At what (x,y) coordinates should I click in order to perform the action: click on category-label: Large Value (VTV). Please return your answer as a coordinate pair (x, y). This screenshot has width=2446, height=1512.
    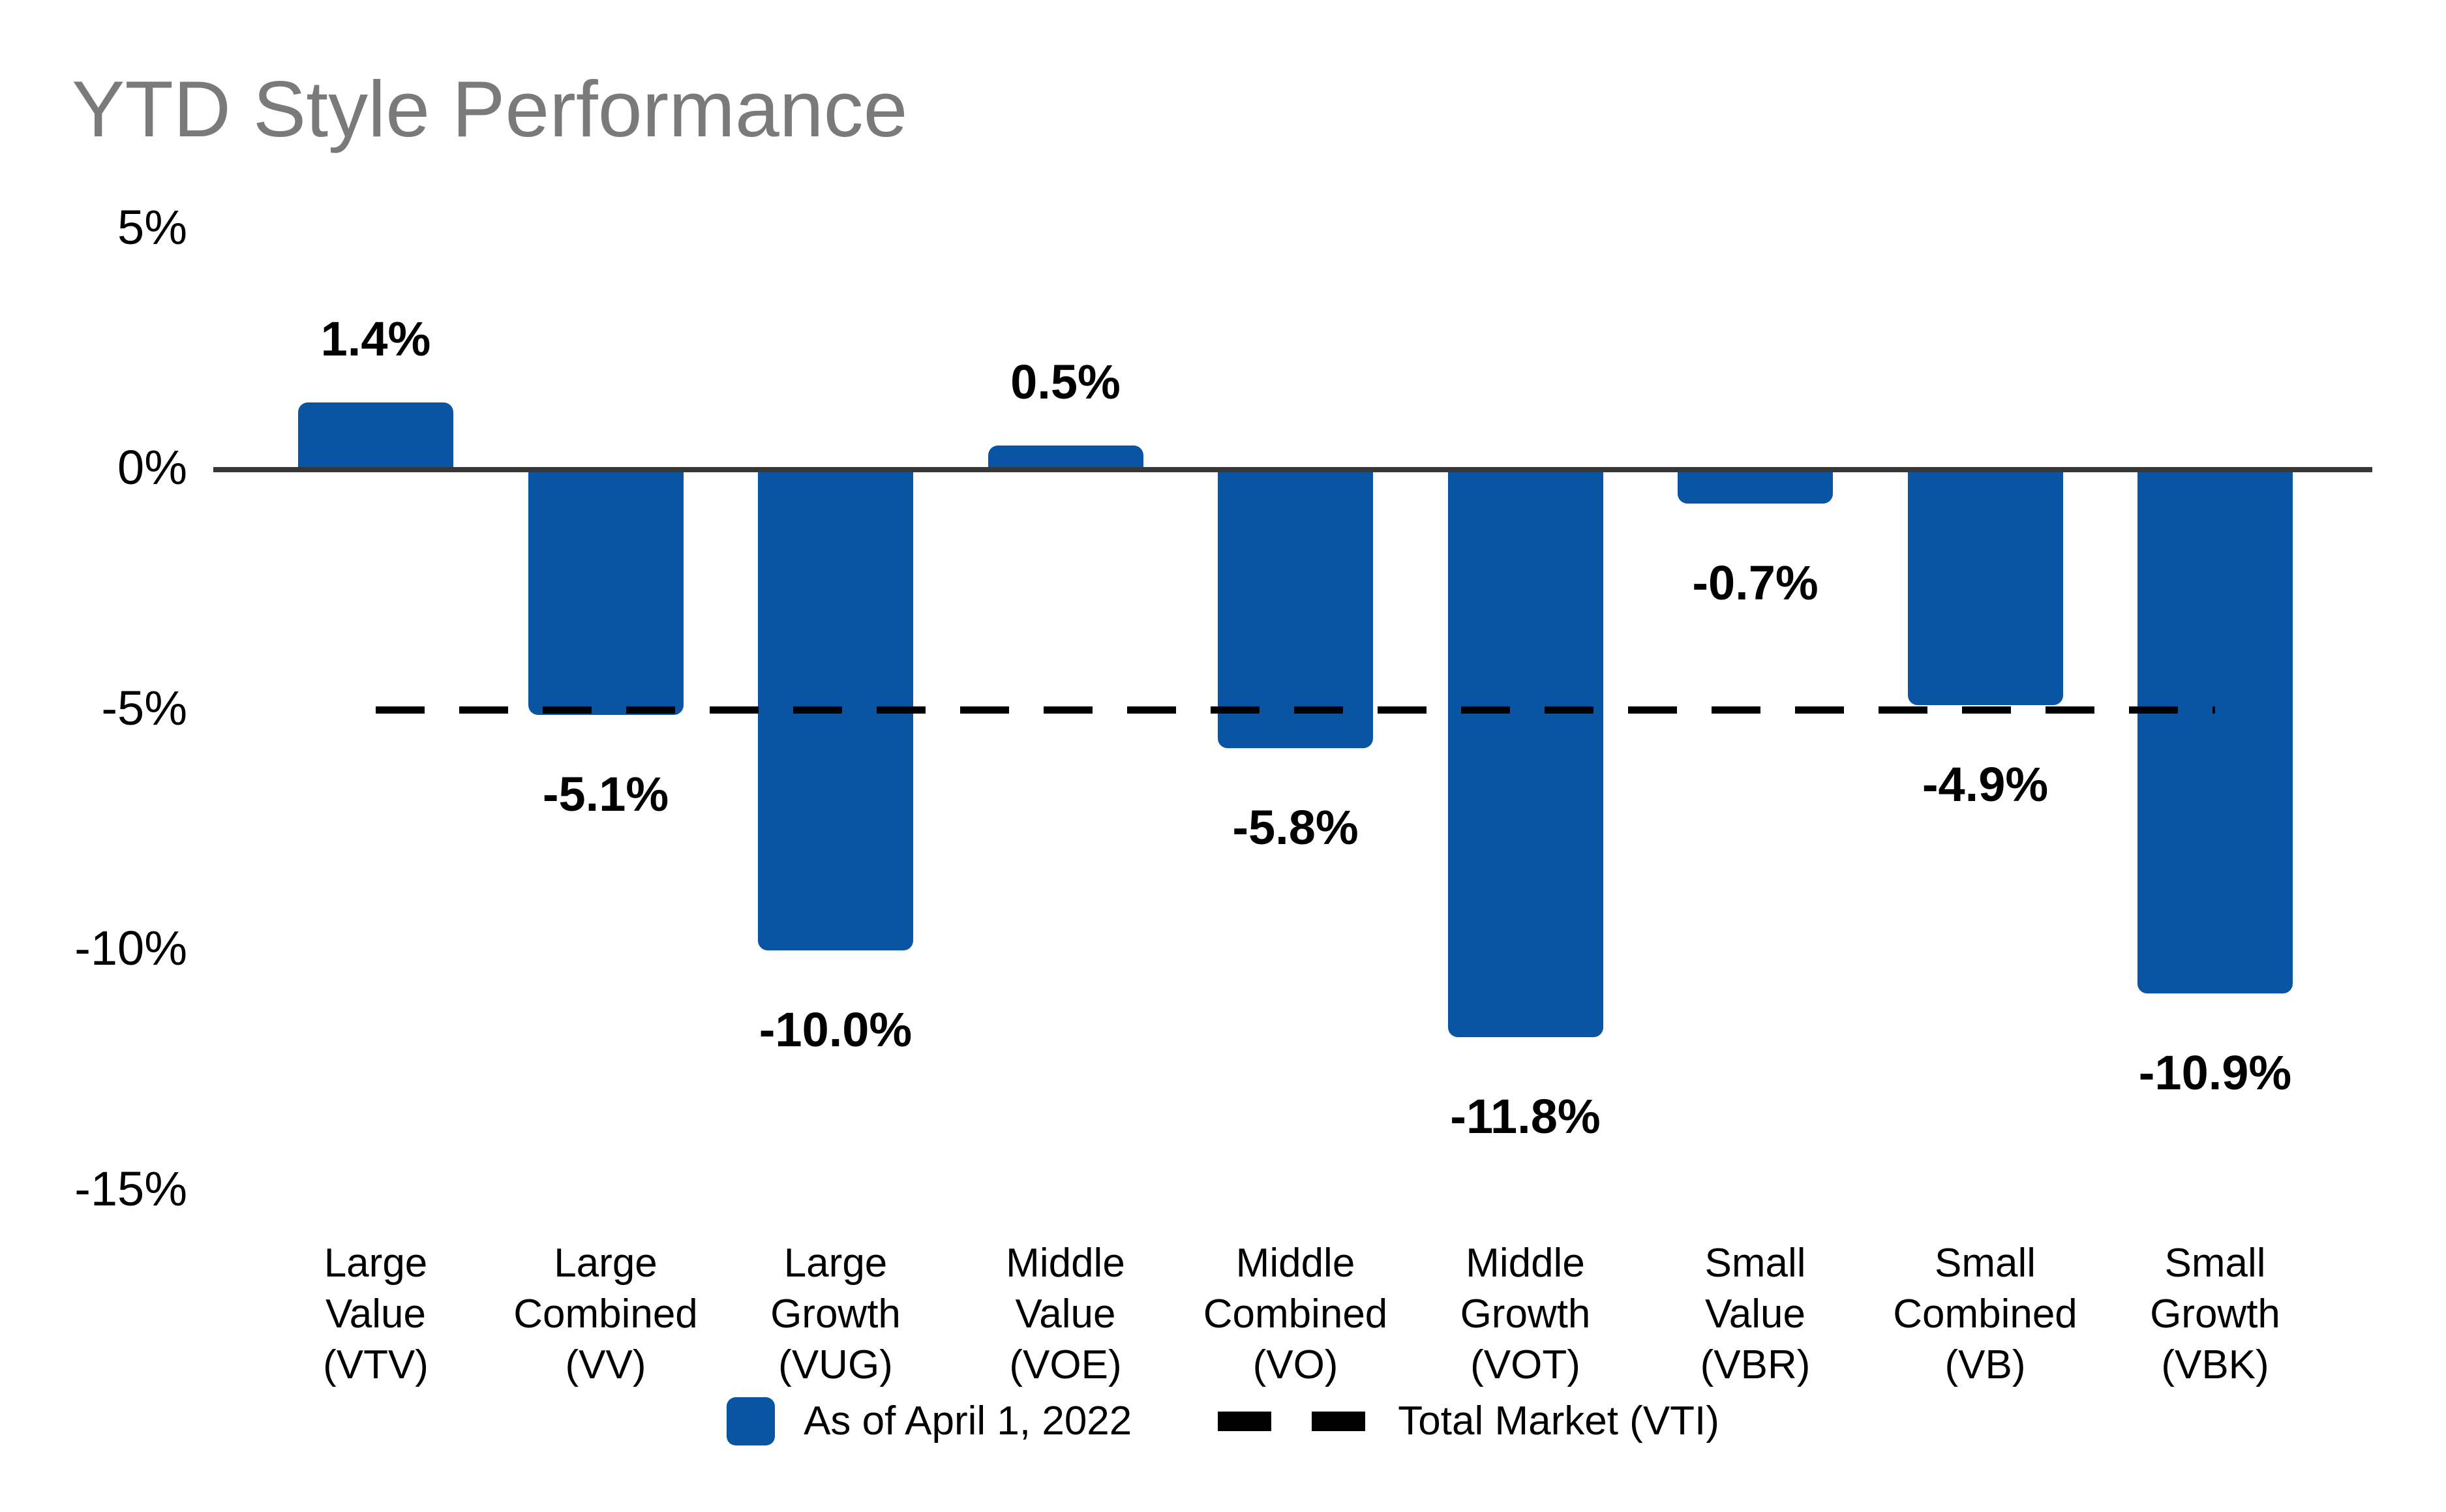
    Looking at the image, I should click on (376, 1314).